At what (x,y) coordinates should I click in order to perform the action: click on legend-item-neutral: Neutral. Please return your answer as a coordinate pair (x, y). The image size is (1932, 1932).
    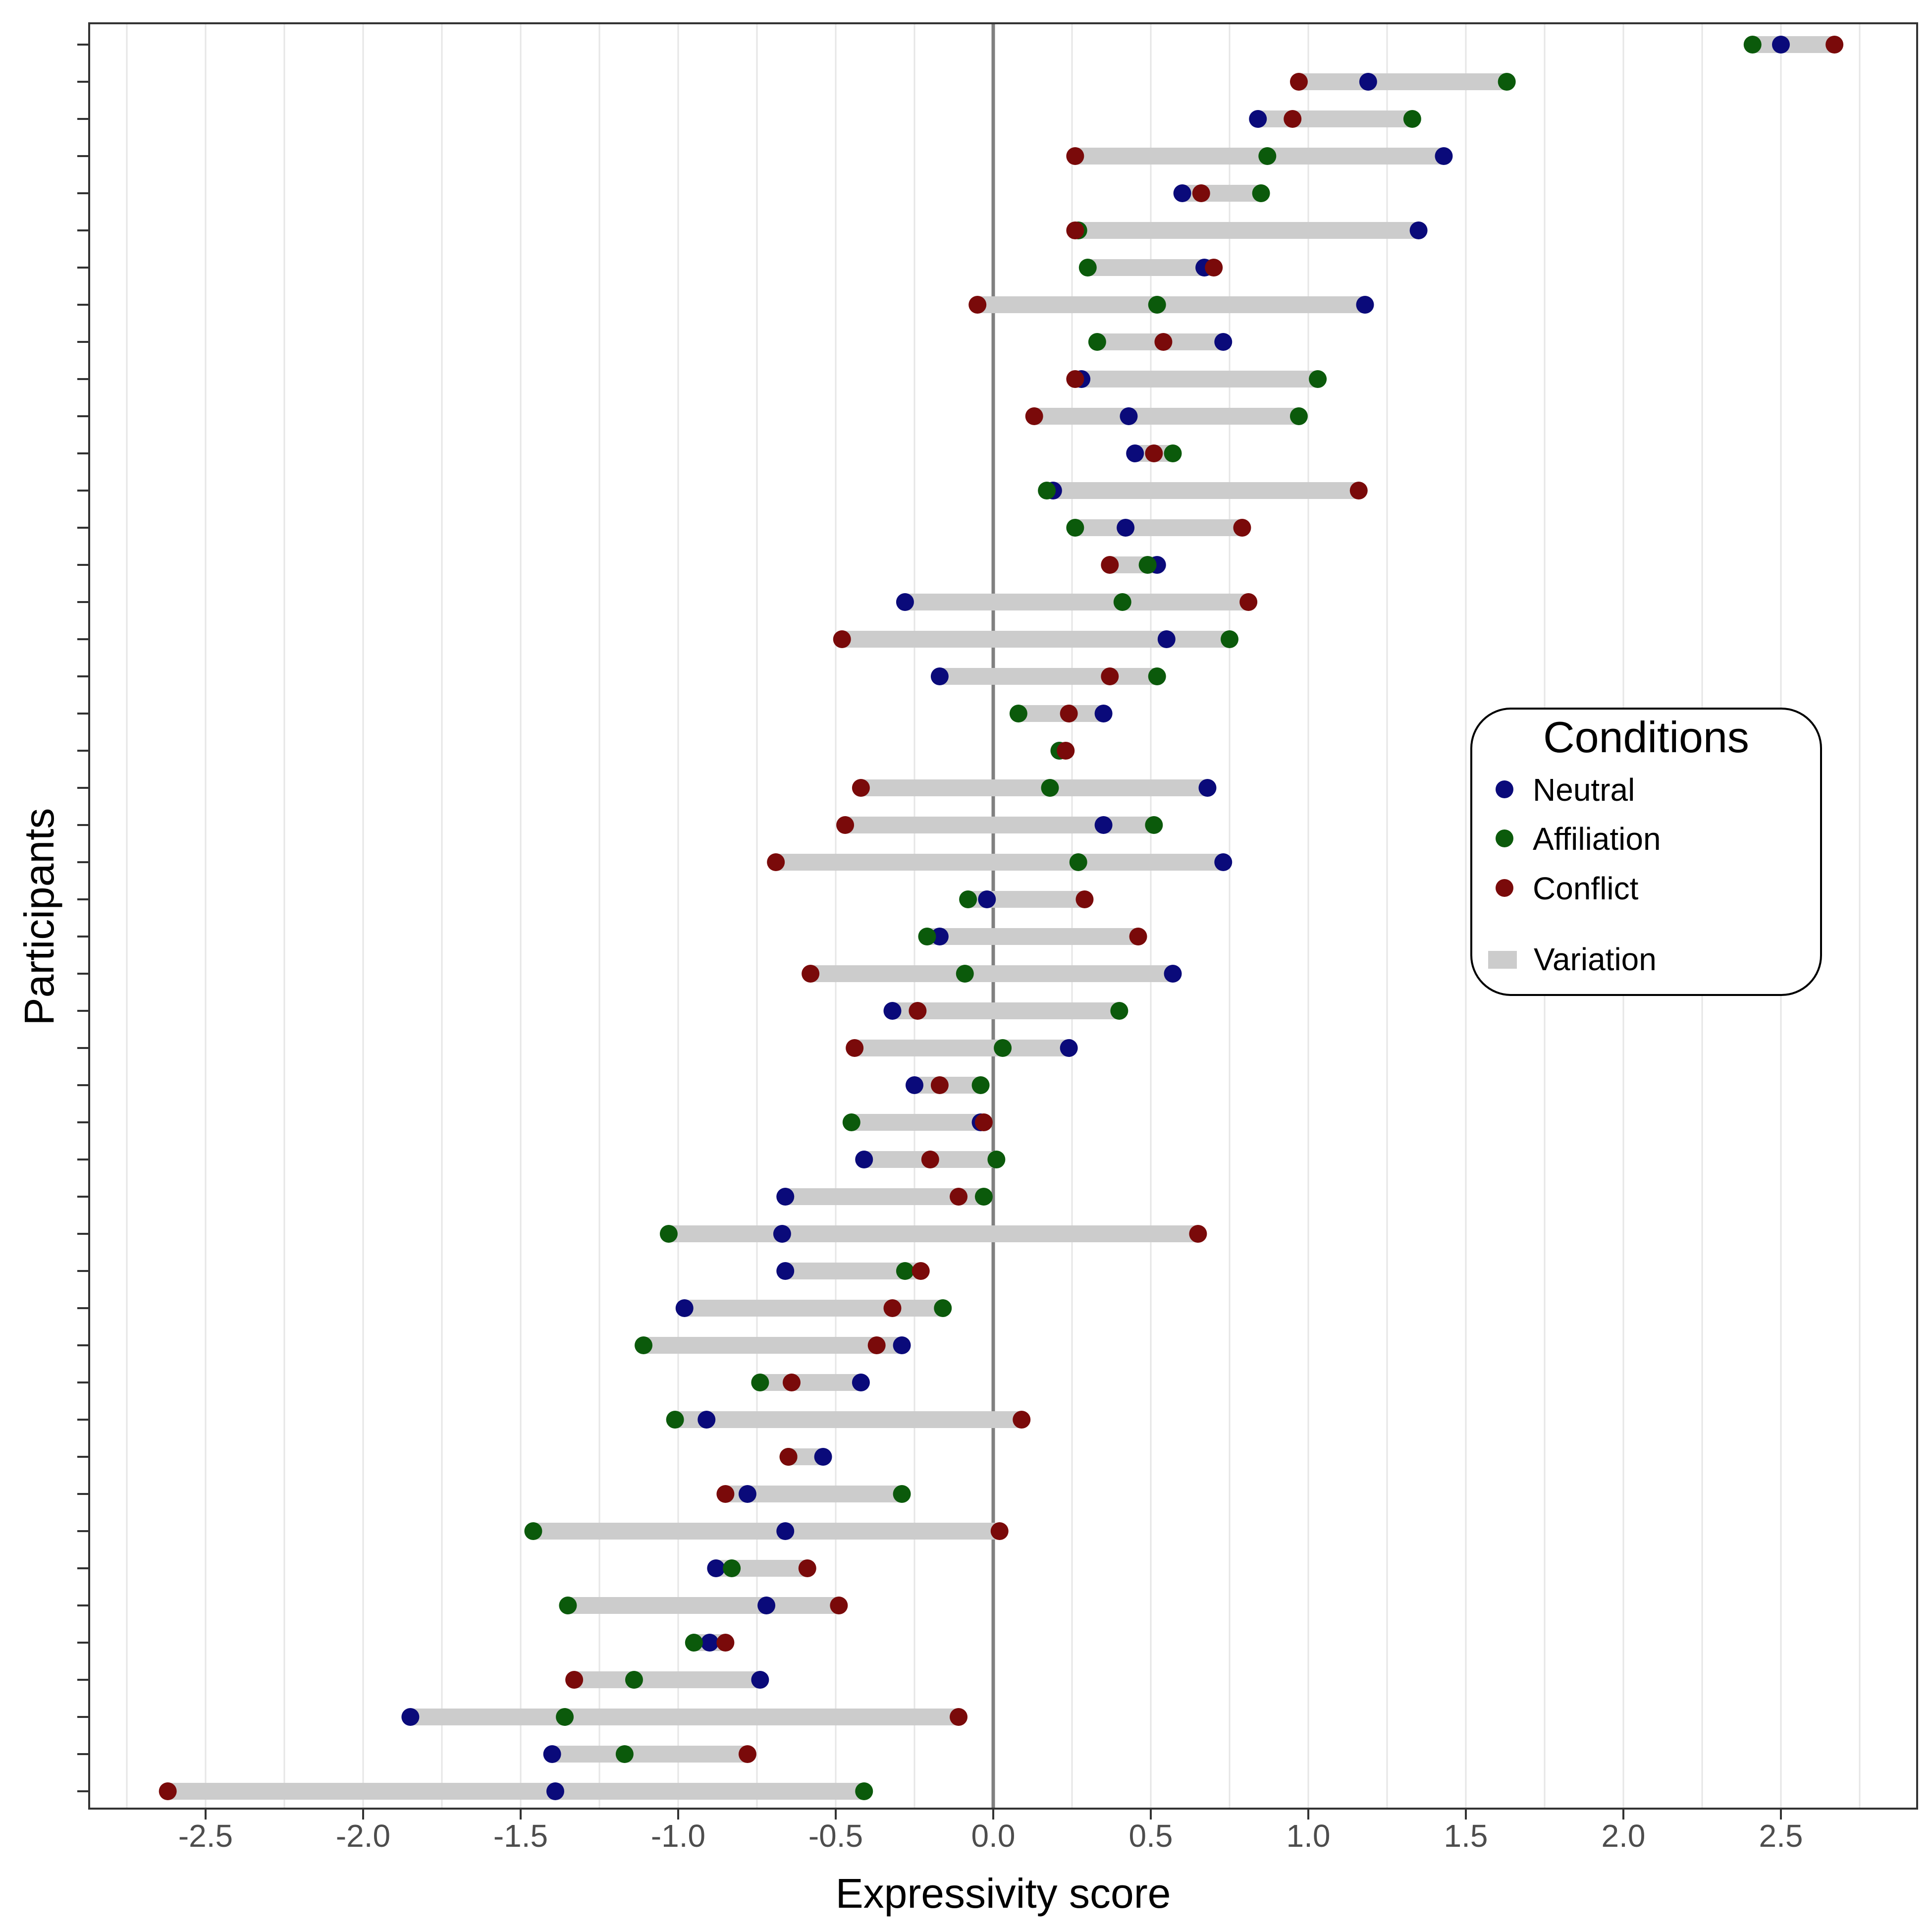
    Looking at the image, I should click on (1565, 790).